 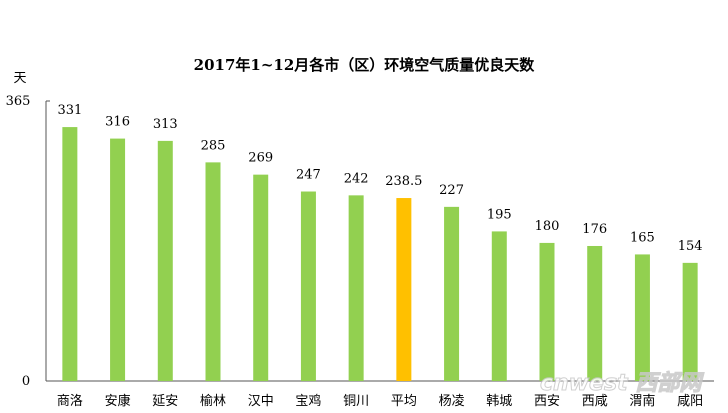 What do you see at coordinates (260, 158) in the screenshot?
I see `data-label-5: 269` at bounding box center [260, 158].